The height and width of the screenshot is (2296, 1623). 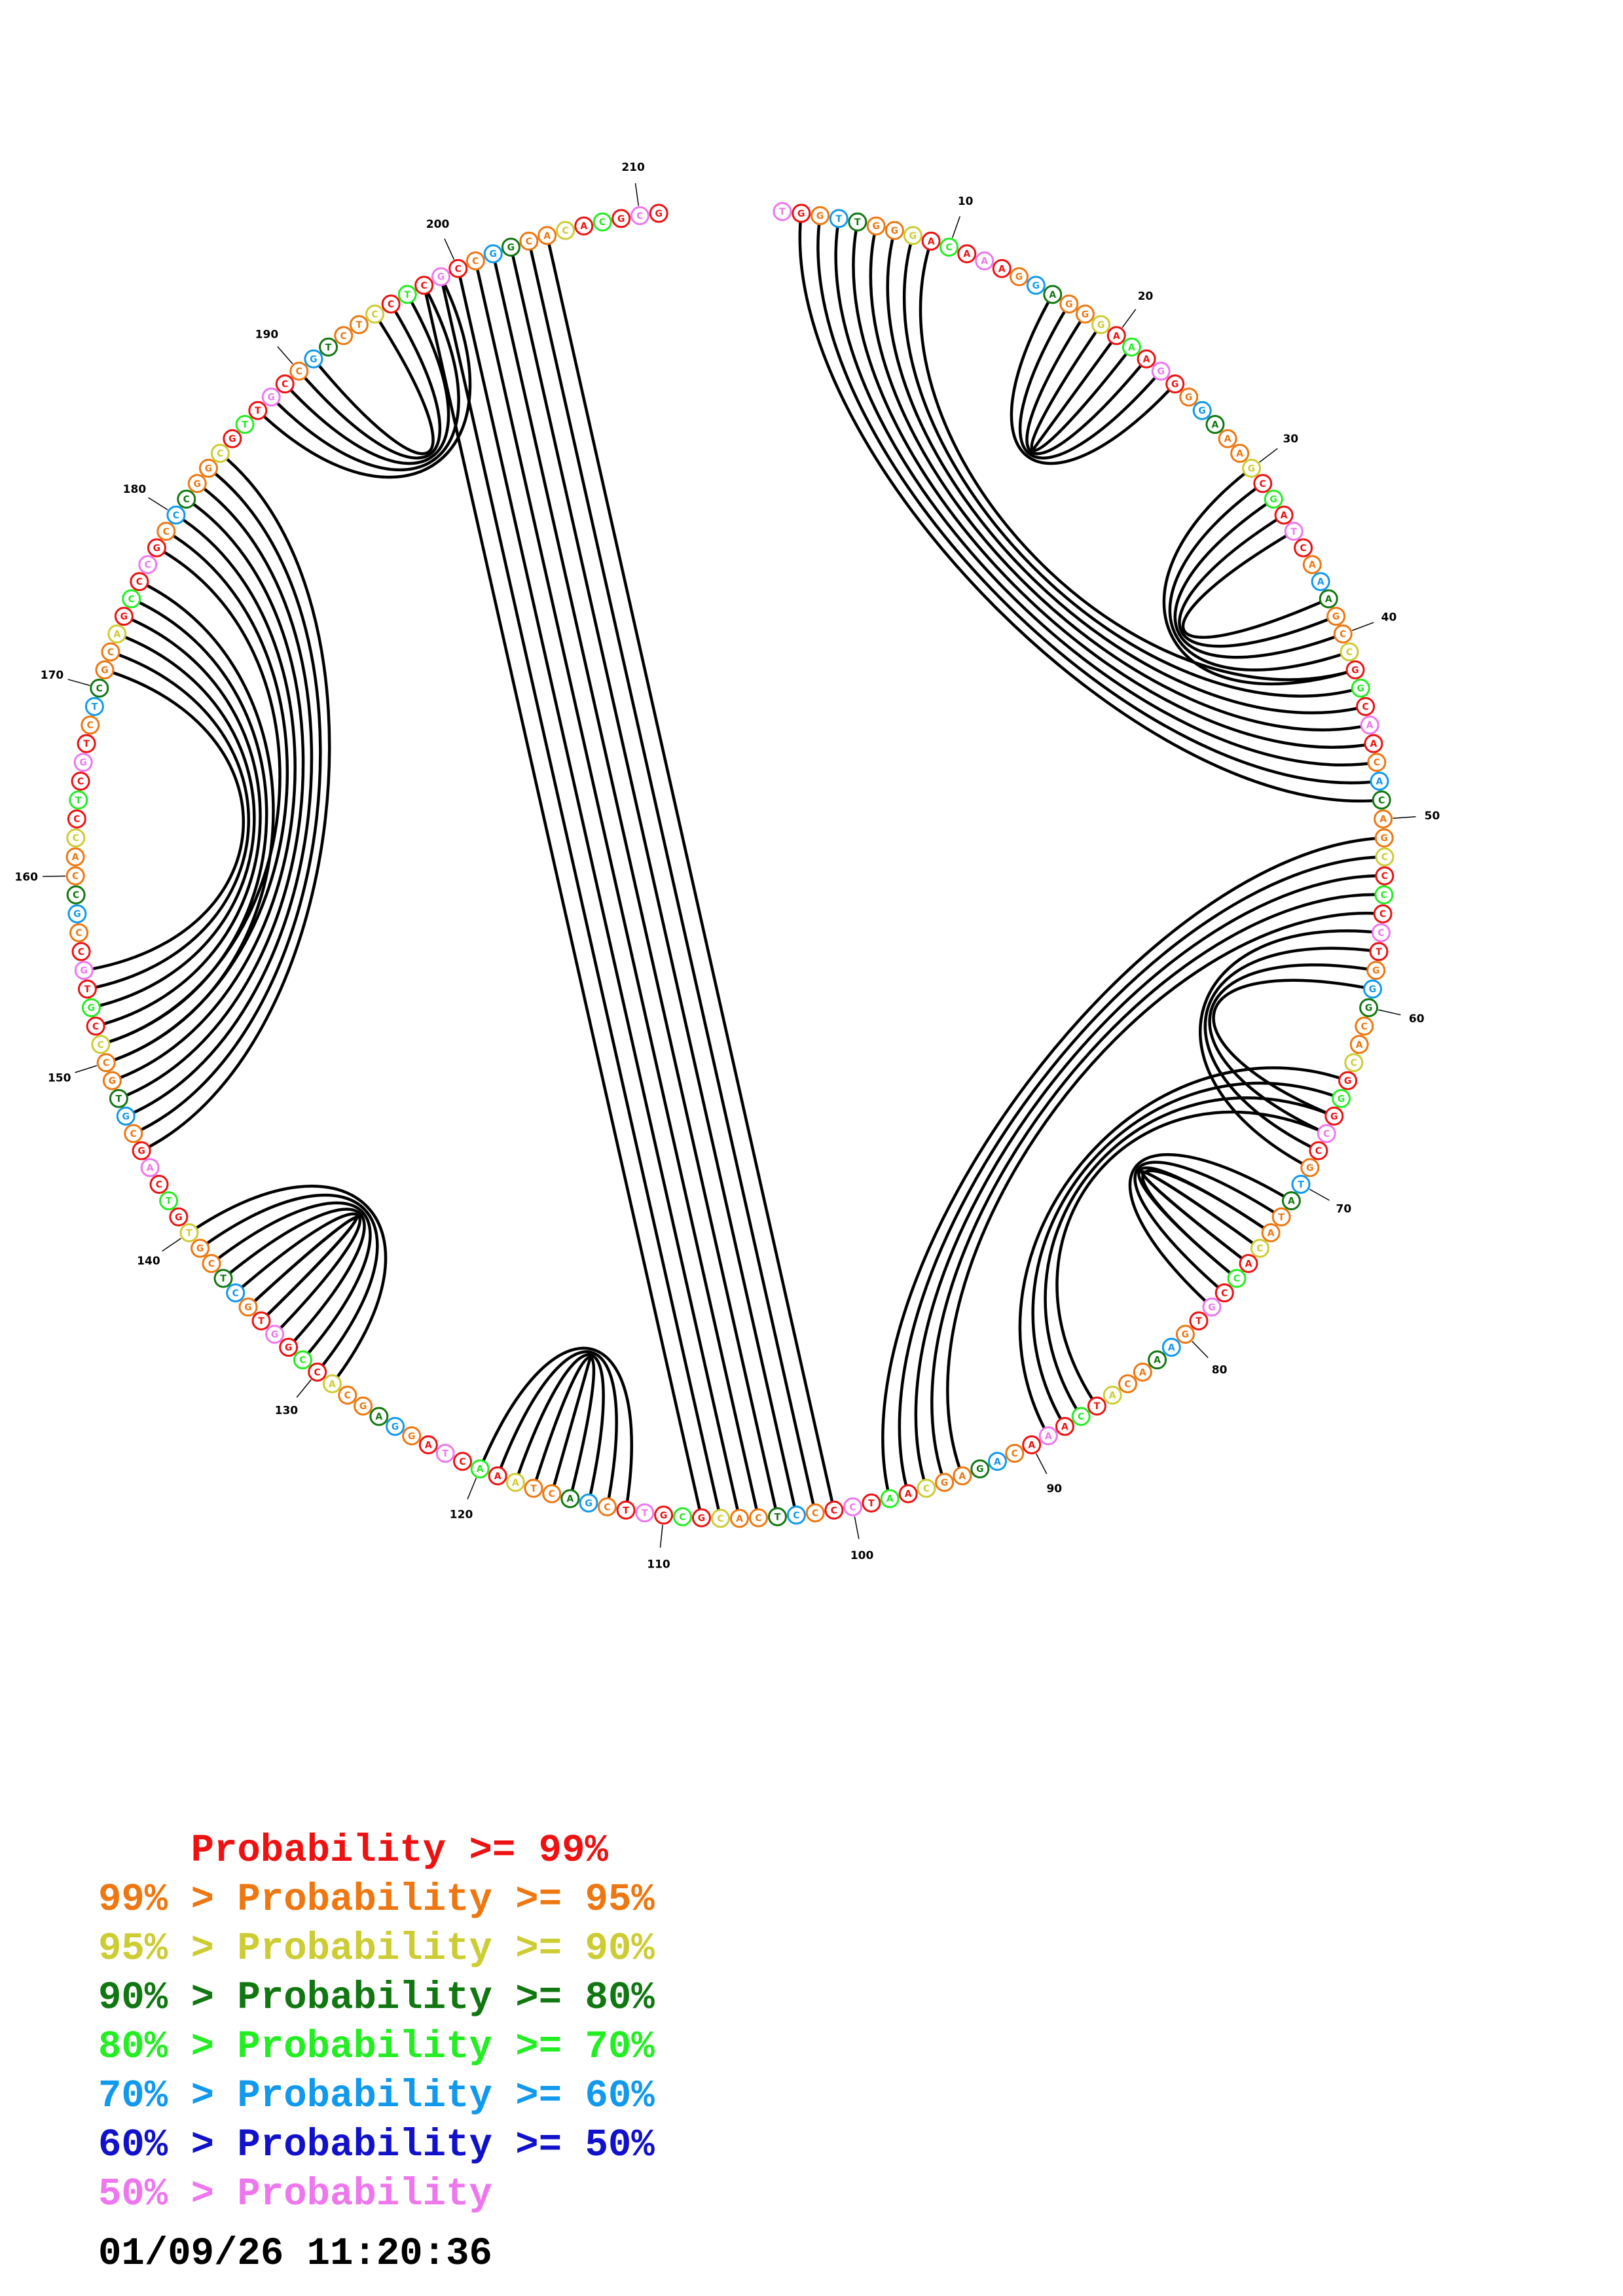 What do you see at coordinates (124, 616) in the screenshot?
I see `base-174: G` at bounding box center [124, 616].